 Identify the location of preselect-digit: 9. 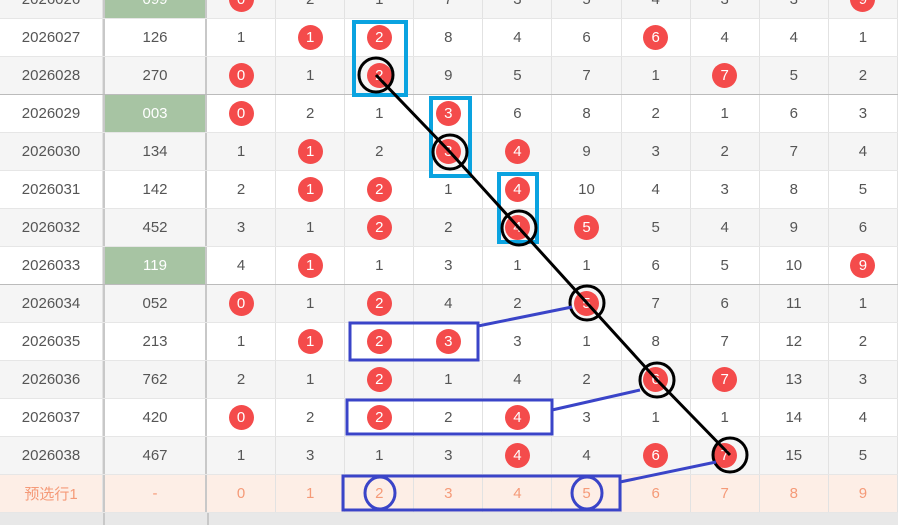
(863, 493).